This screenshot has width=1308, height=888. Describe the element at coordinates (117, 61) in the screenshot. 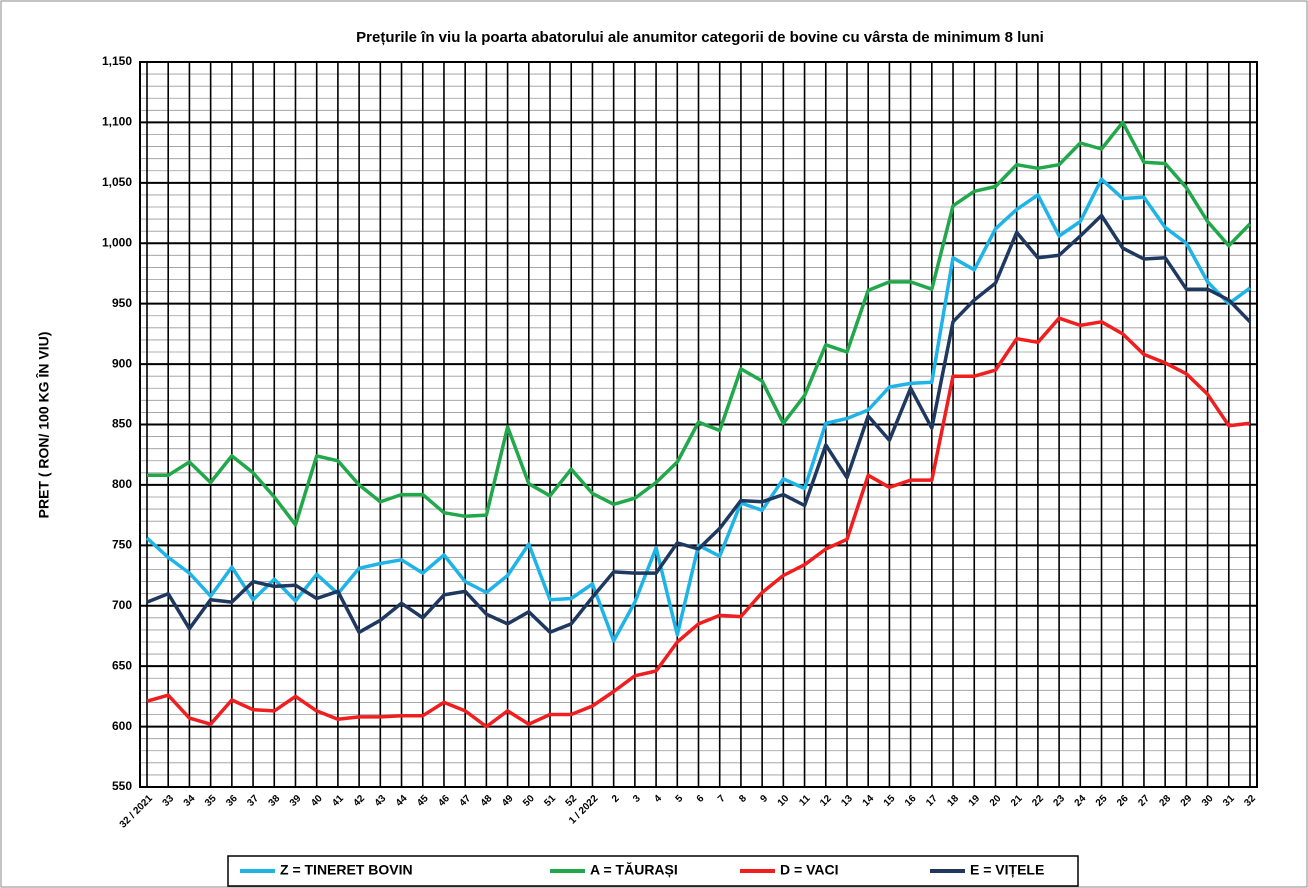

I see `y-tick-label: 1,150` at that location.